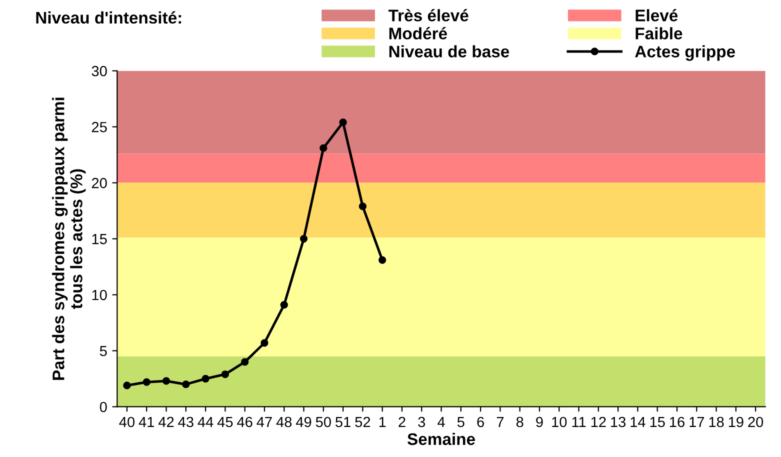 Image resolution: width=781 pixels, height=457 pixels. What do you see at coordinates (460, 422) in the screenshot?
I see `x-tick-label: 5` at bounding box center [460, 422].